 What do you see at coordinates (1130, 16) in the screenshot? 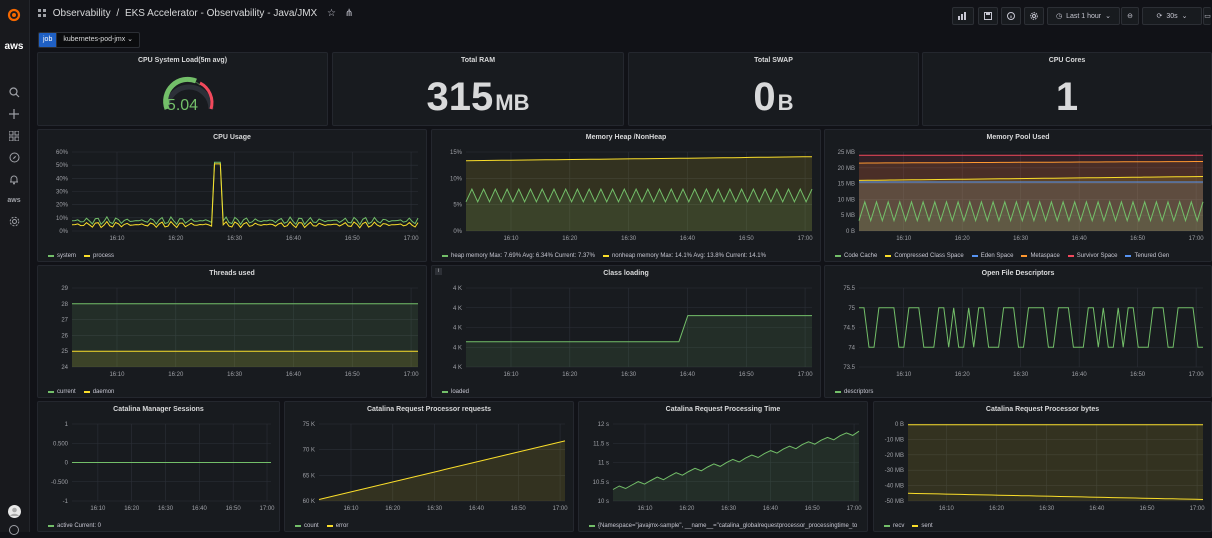
I see `zoom-out-icon: ⊖` at bounding box center [1130, 16].